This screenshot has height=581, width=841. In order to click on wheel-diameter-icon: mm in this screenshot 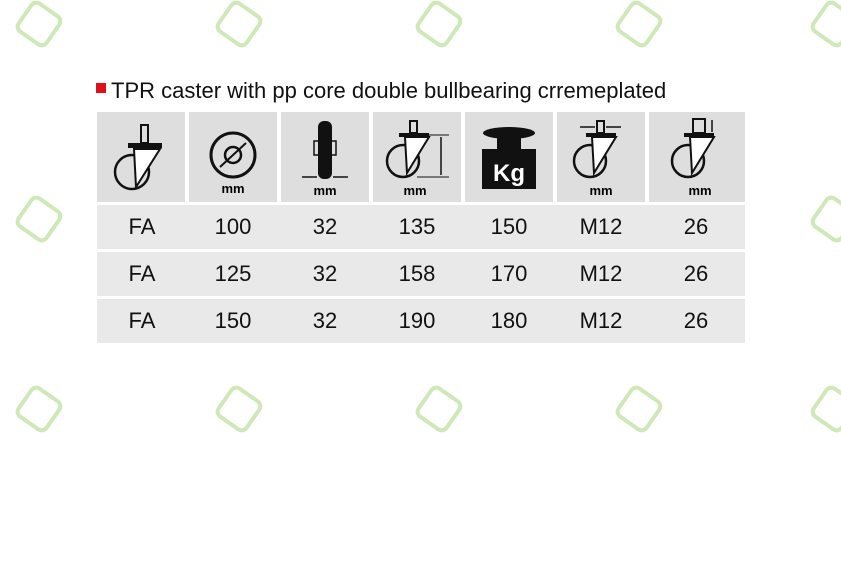, I will do `click(233, 163)`.